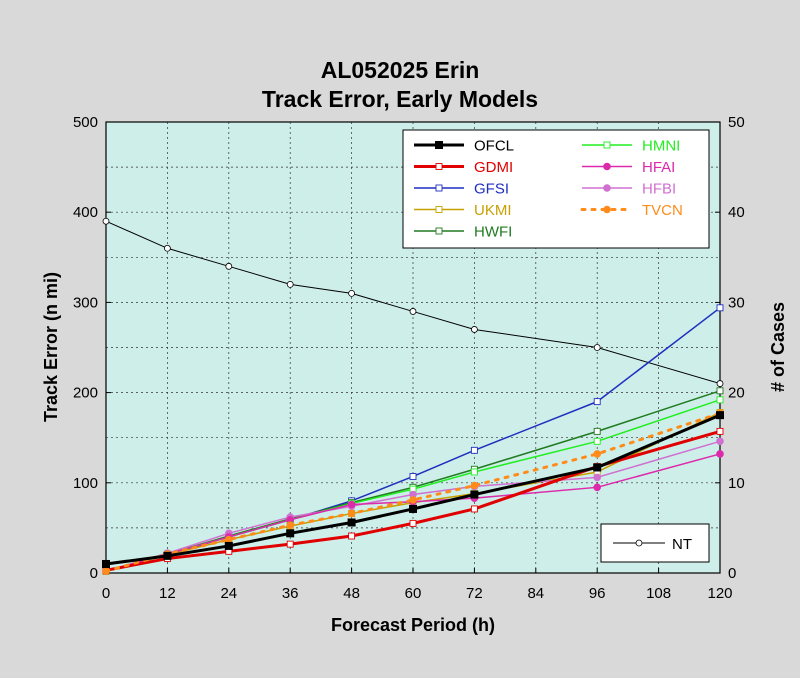 Image resolution: width=800 pixels, height=678 pixels. Describe the element at coordinates (661, 146) in the screenshot. I see `legend-hmni-label: HMNI` at that location.